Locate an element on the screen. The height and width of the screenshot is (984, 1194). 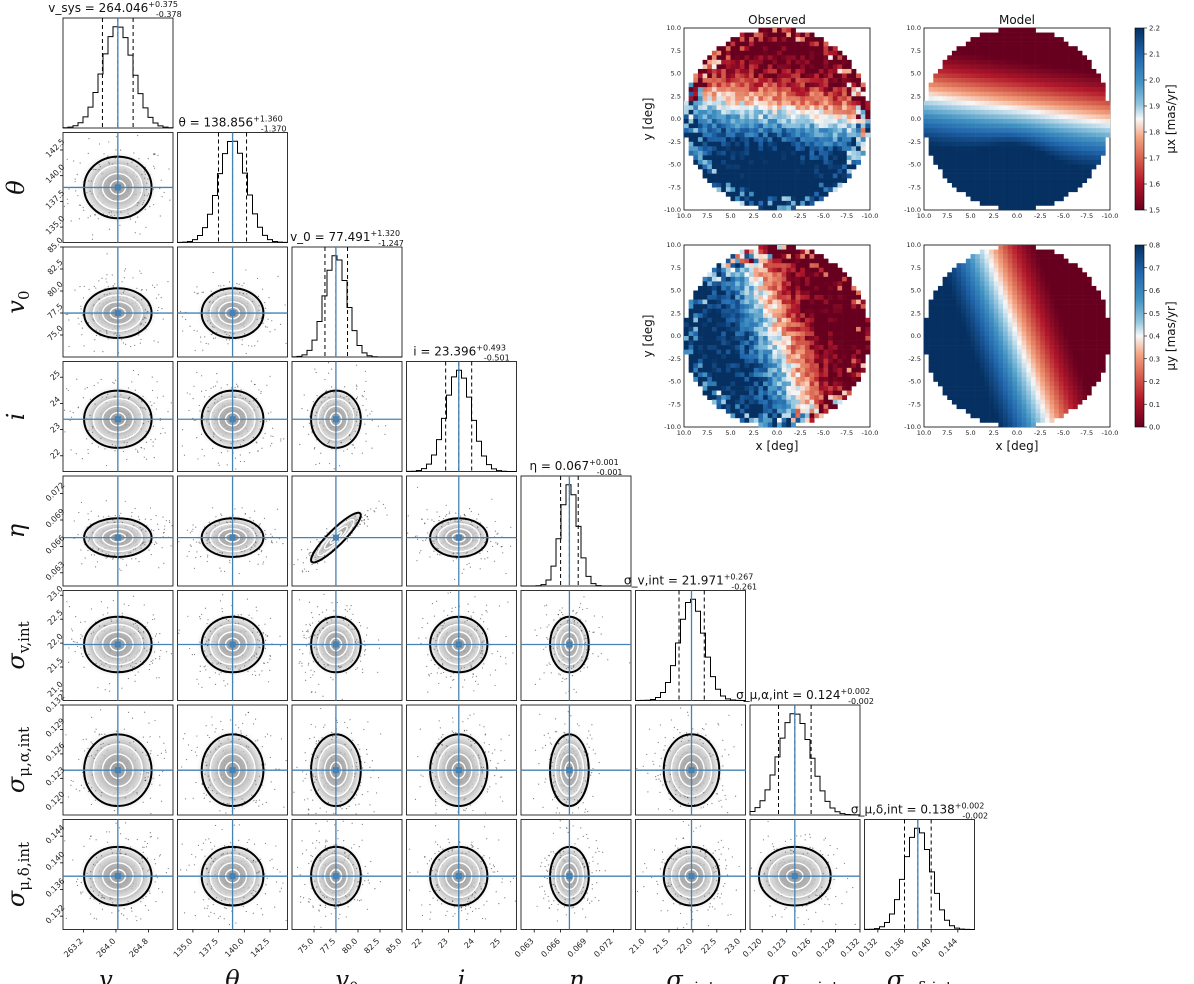
y-tick-label: 75.0 is located at coordinates (55, 333).